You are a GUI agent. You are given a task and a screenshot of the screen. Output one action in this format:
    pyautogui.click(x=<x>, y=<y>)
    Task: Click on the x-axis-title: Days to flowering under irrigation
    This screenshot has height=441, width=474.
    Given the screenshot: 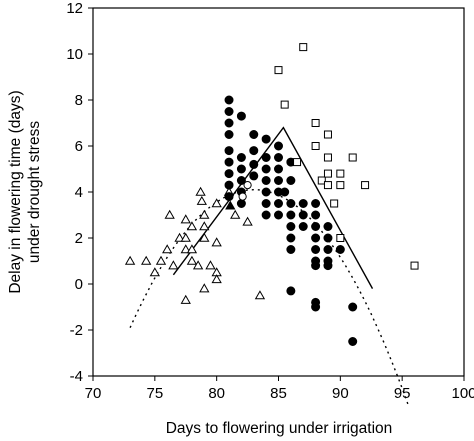 What is the action you would take?
    pyautogui.click(x=279, y=428)
    